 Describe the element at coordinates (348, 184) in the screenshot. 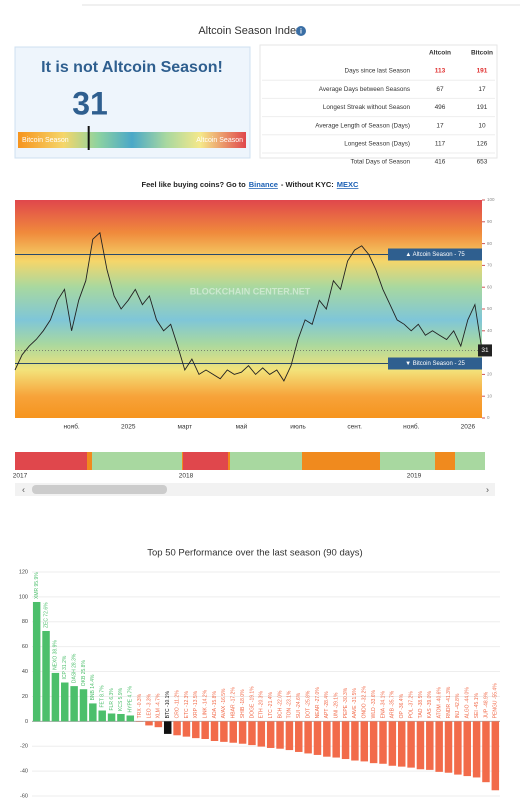

I see `promo-link: MEXC` at that location.